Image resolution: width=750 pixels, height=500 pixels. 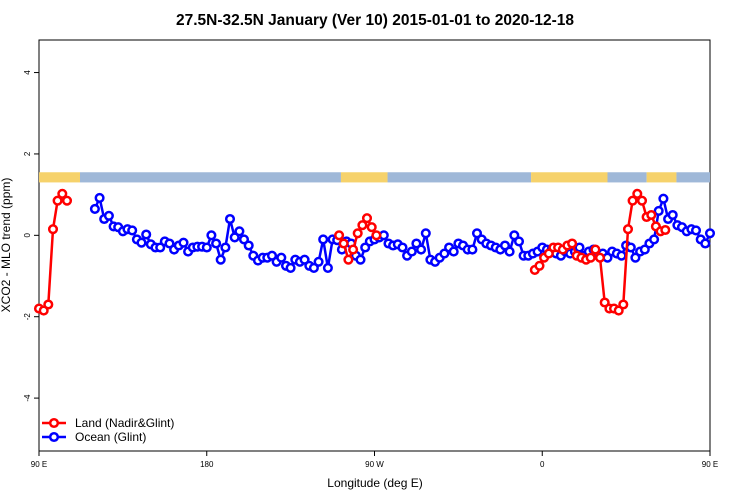 What do you see at coordinates (124, 423) in the screenshot?
I see `legend-land-label: Land (Nadir&Glint)` at bounding box center [124, 423].